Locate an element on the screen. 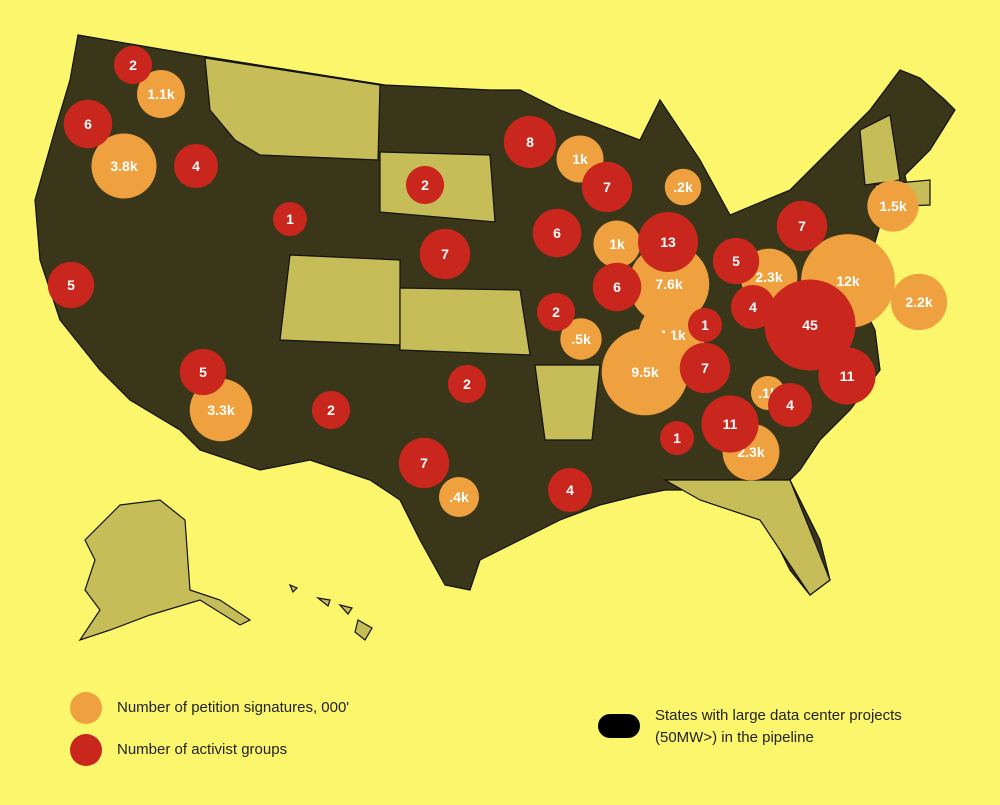 The image size is (1000, 805). petition-label: 1.5k is located at coordinates (892, 206).